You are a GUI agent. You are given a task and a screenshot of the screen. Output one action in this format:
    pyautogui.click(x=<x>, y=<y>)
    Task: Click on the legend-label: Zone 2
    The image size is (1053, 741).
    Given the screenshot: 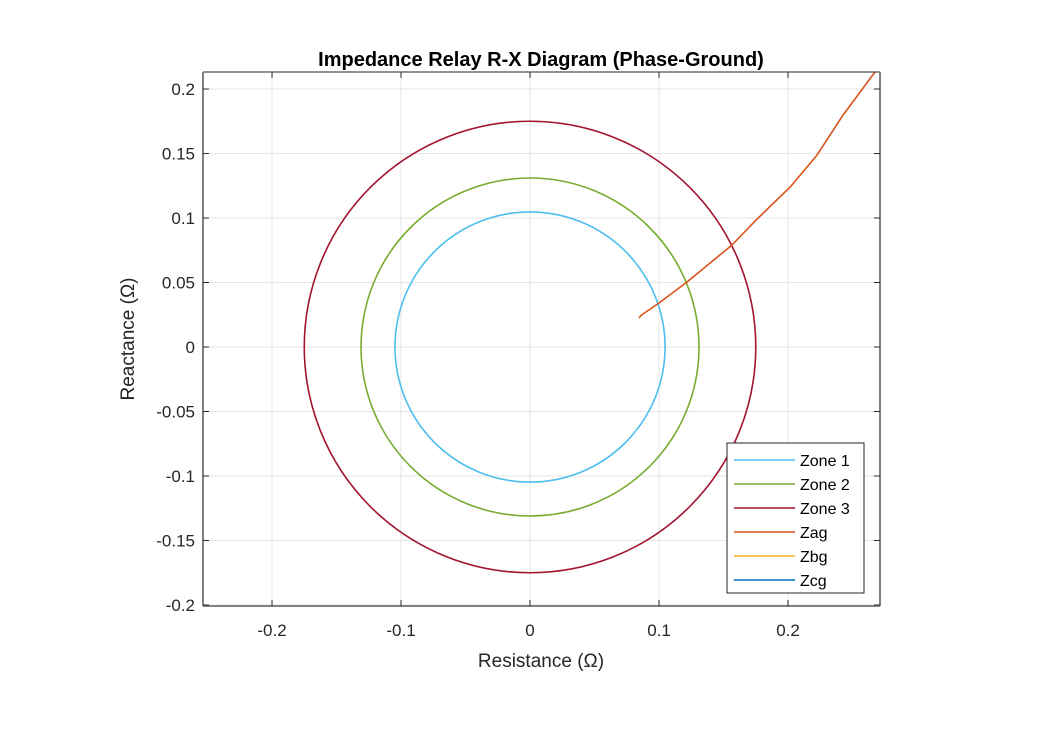 What is the action you would take?
    pyautogui.click(x=825, y=485)
    